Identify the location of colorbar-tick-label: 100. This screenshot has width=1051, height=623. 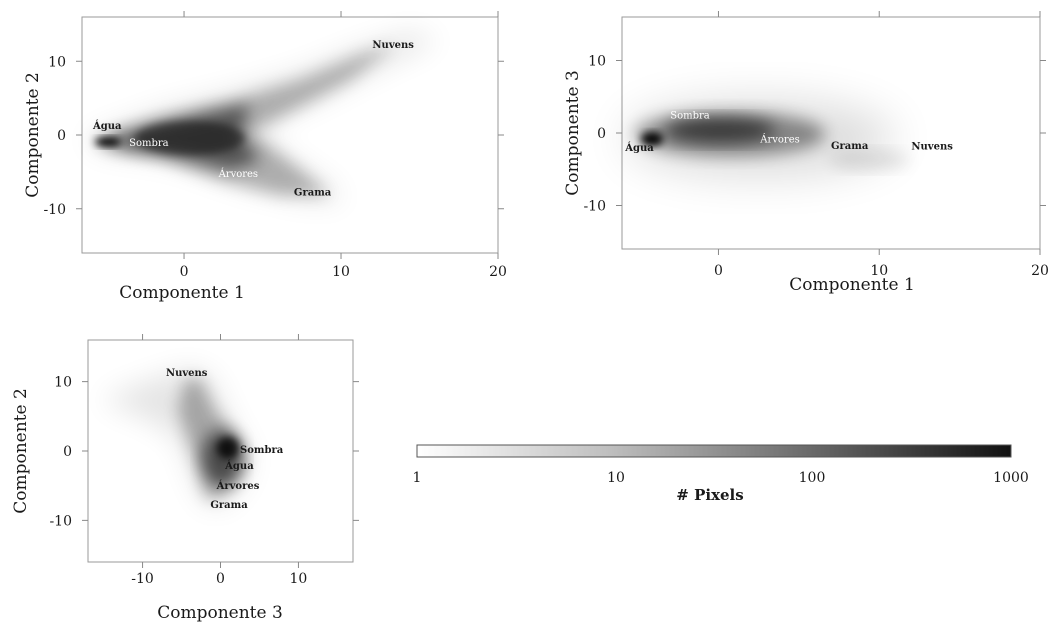
(812, 478).